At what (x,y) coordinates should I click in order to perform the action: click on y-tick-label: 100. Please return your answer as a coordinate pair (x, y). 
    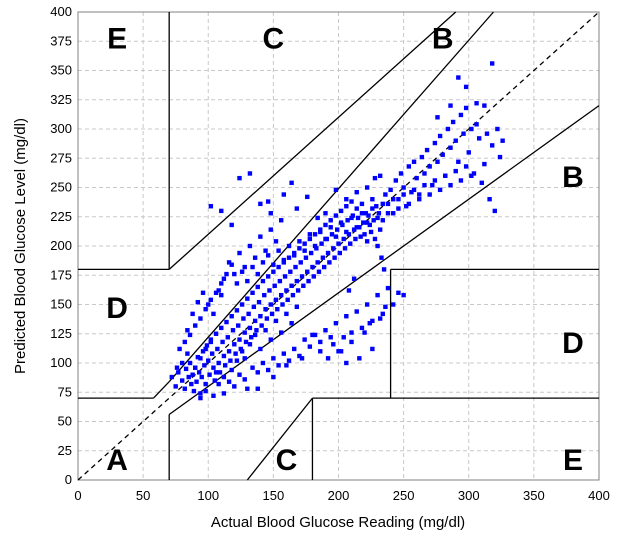
    Looking at the image, I should click on (61, 362).